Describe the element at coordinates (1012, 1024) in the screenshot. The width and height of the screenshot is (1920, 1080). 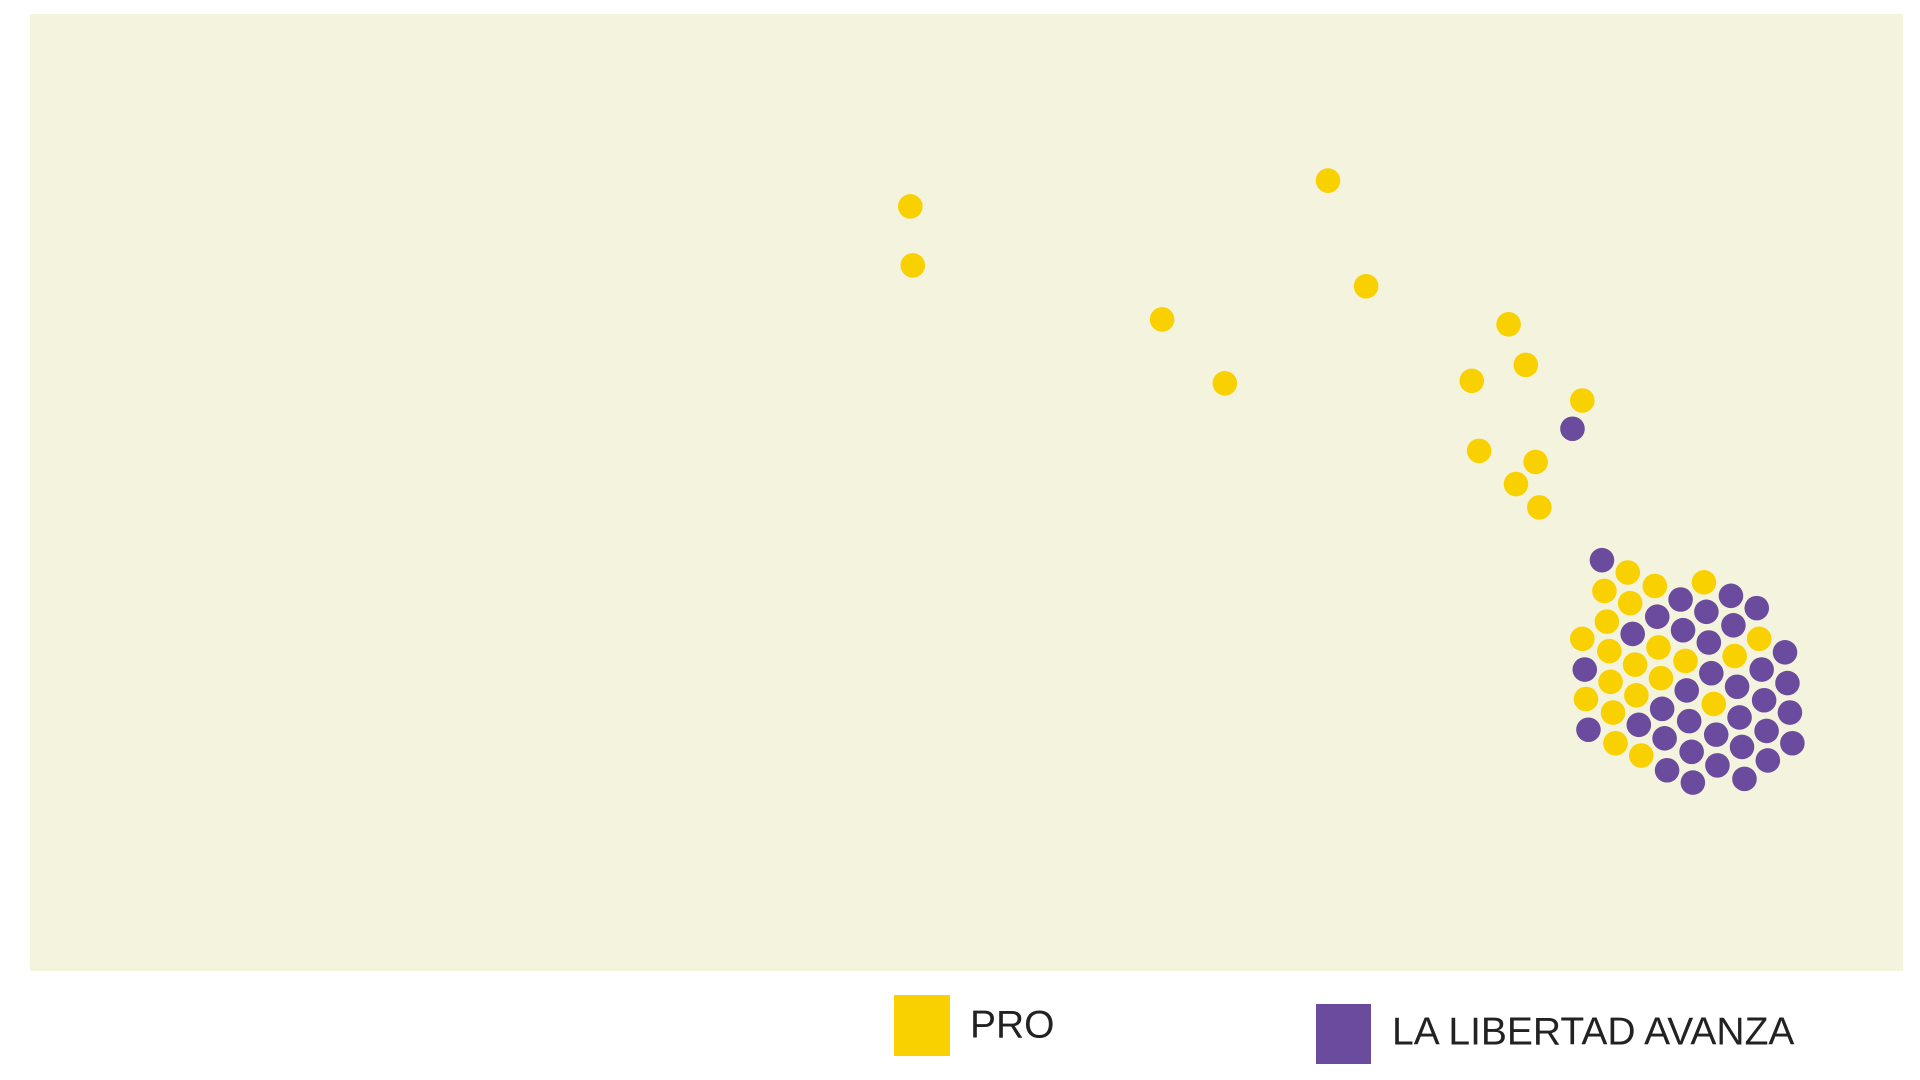
I see `legend-label: PRO` at that location.